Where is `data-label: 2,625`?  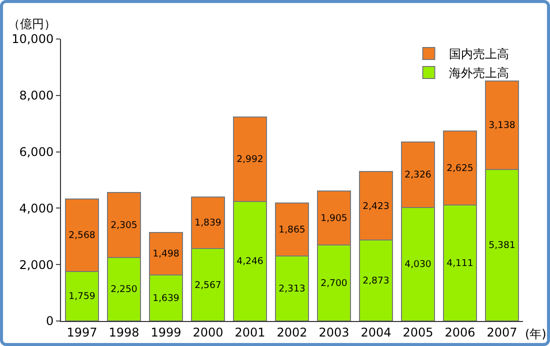
data-label: 2,625 is located at coordinates (460, 168).